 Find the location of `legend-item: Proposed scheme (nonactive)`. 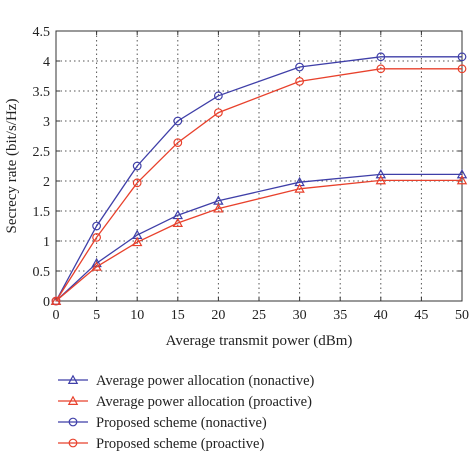

legend-item: Proposed scheme (nonactive) is located at coordinates (162, 423).